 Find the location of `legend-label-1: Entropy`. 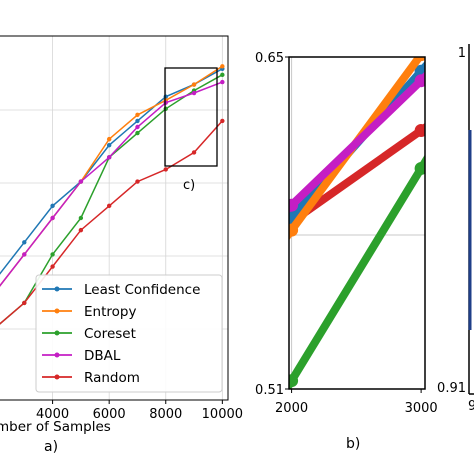

legend-label-1: Entropy is located at coordinates (110, 312).